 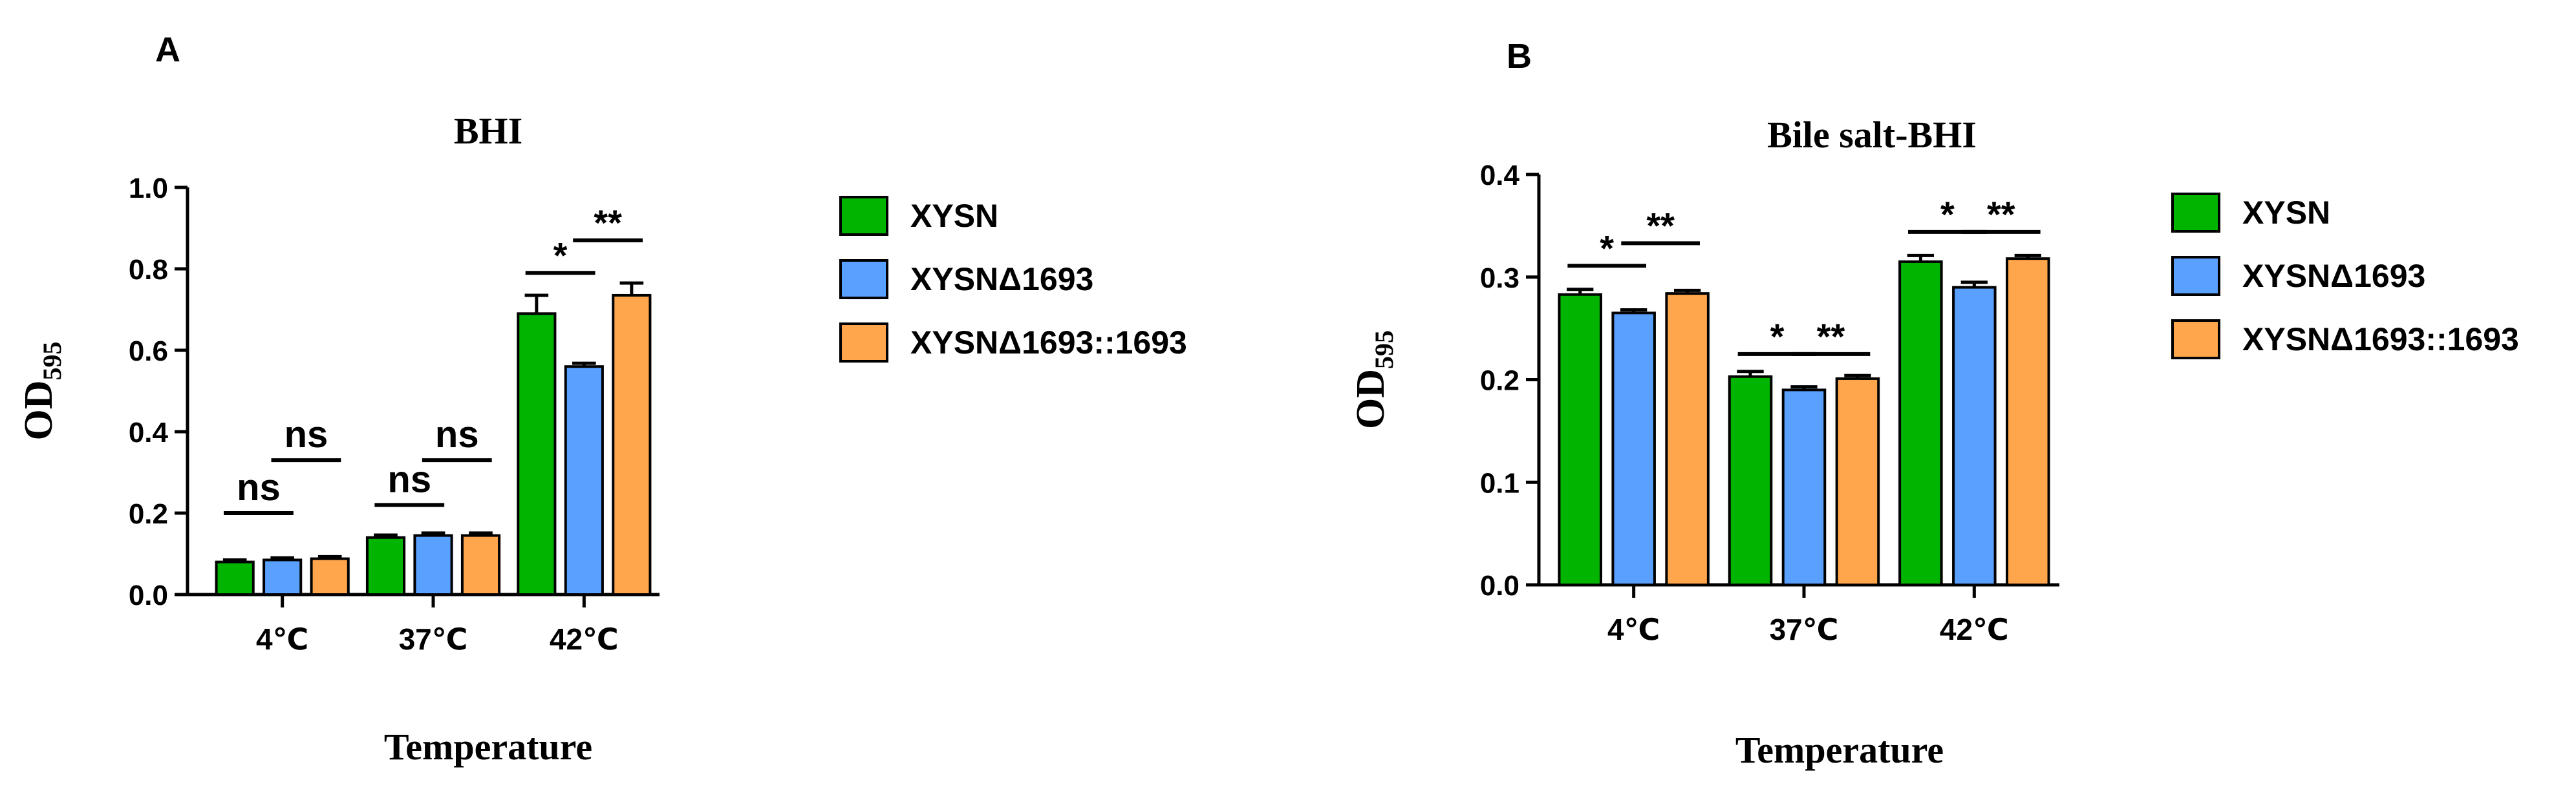 What do you see at coordinates (167, 49) in the screenshot?
I see `panel-letter: A` at bounding box center [167, 49].